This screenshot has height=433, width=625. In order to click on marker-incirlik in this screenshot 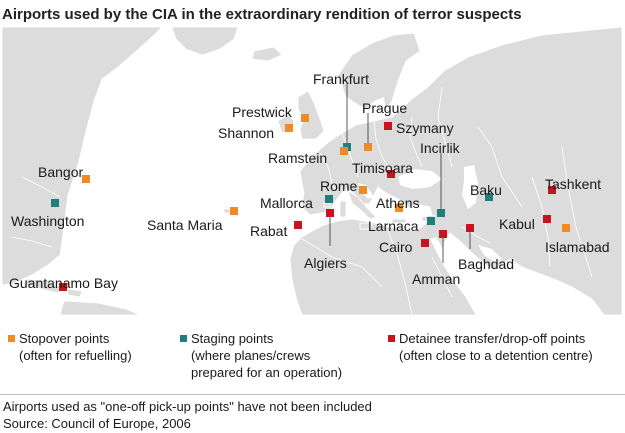, I will do `click(441, 213)`.